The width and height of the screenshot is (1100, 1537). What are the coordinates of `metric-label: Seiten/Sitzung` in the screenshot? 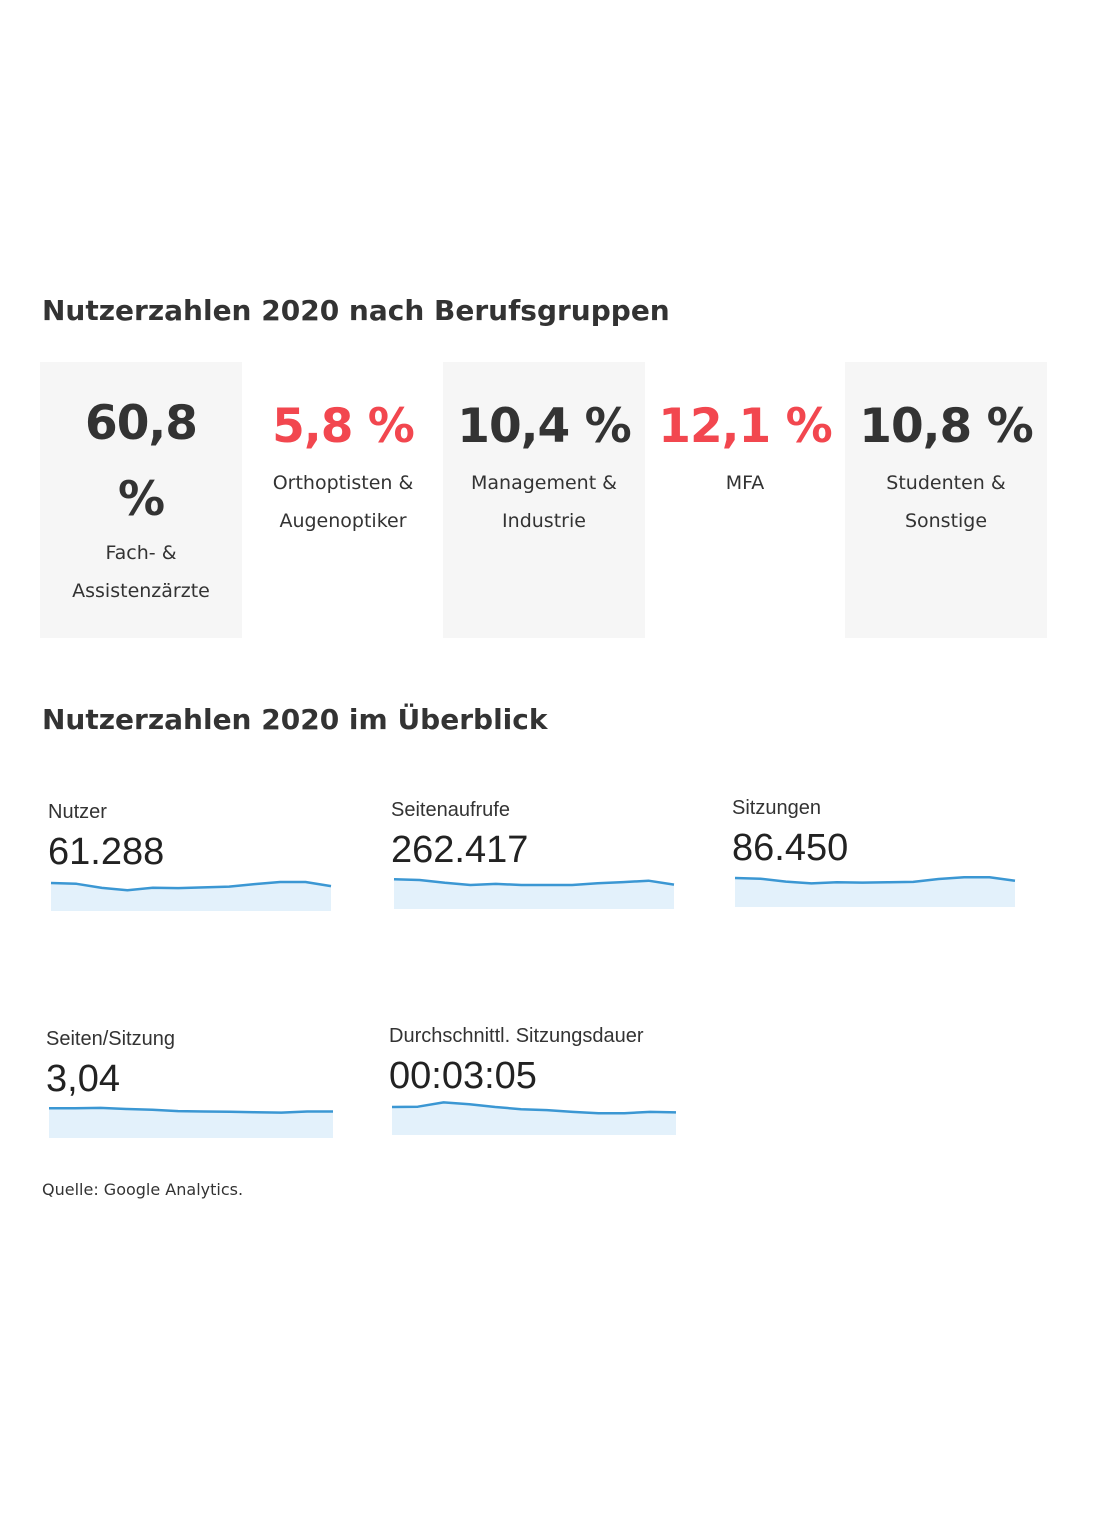 It's located at (110, 1039).